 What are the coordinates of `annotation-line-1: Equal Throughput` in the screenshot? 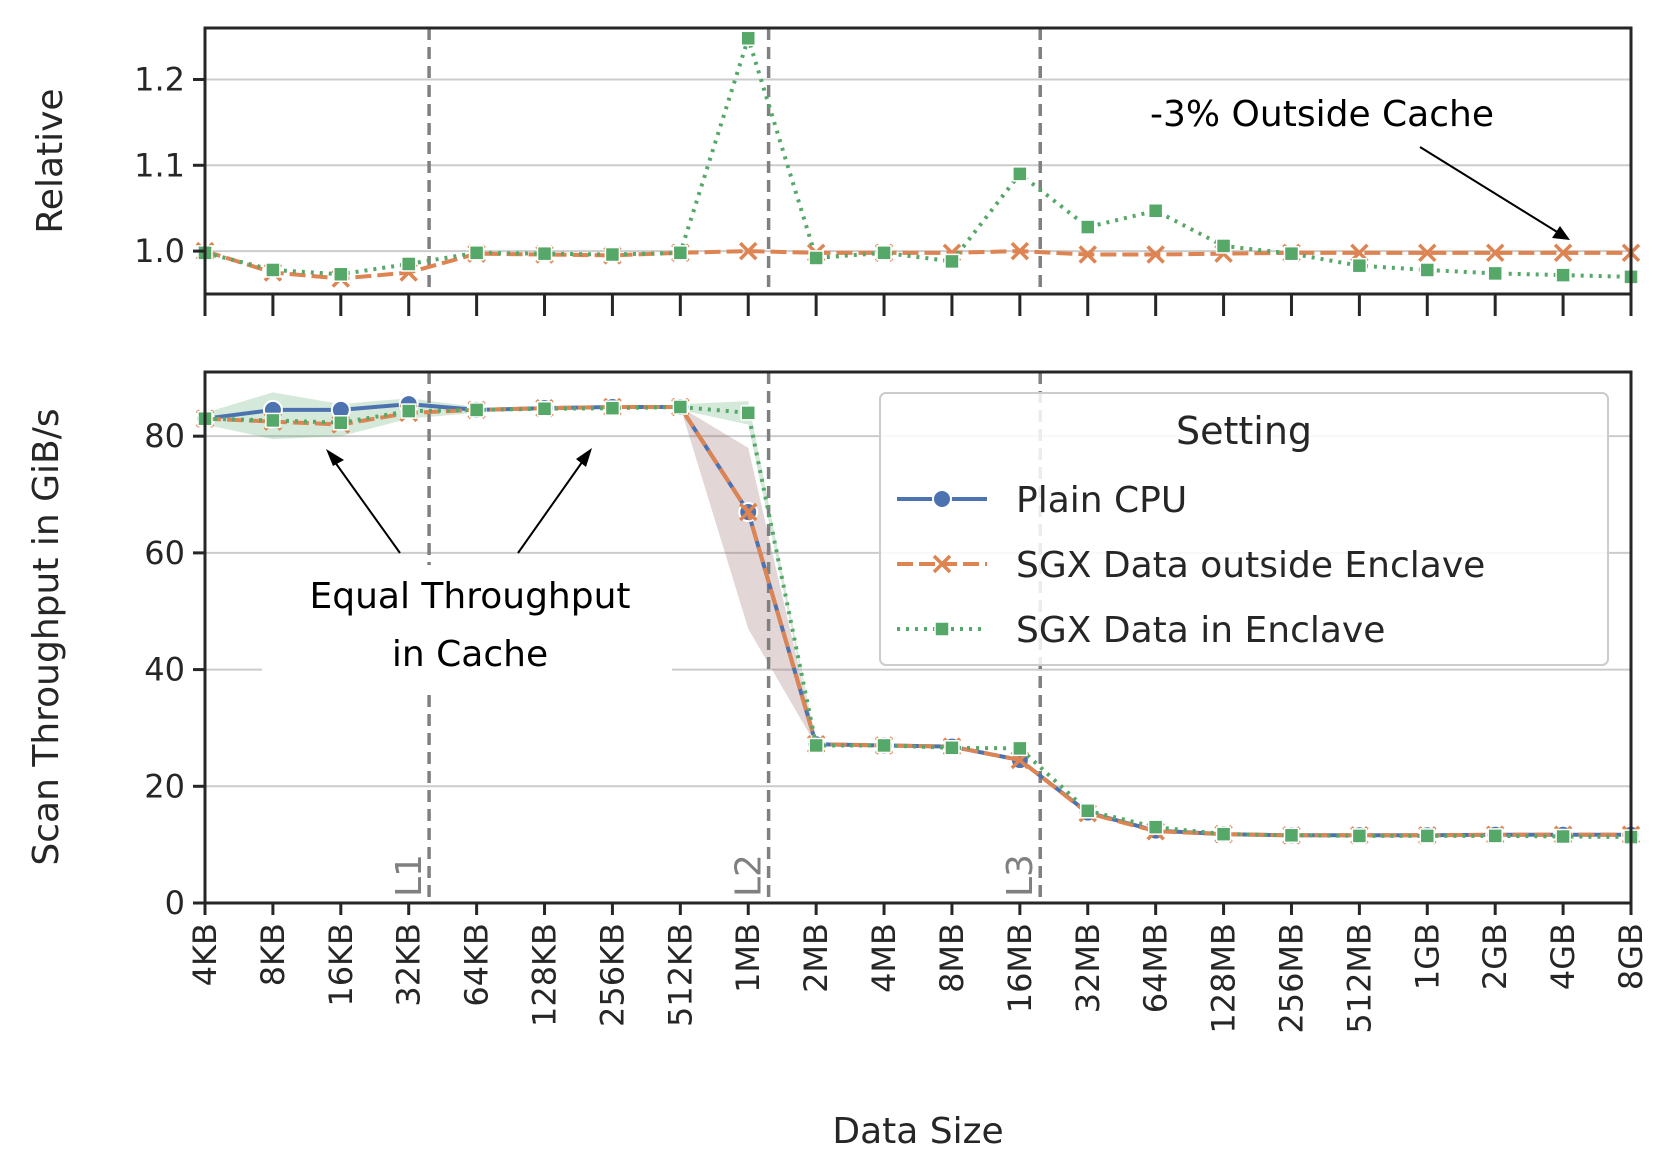 It's located at (469, 596).